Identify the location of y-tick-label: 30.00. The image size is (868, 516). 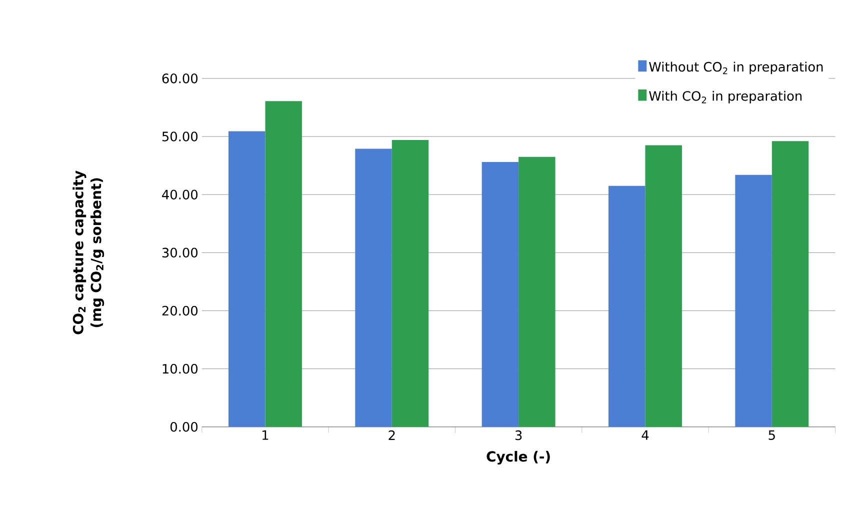
(180, 253).